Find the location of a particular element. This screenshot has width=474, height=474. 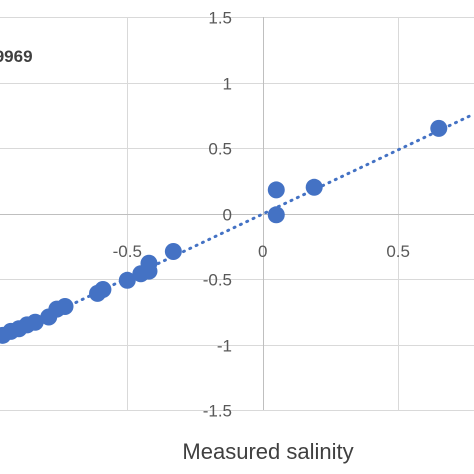

y-tick-label: -1 is located at coordinates (224, 346).